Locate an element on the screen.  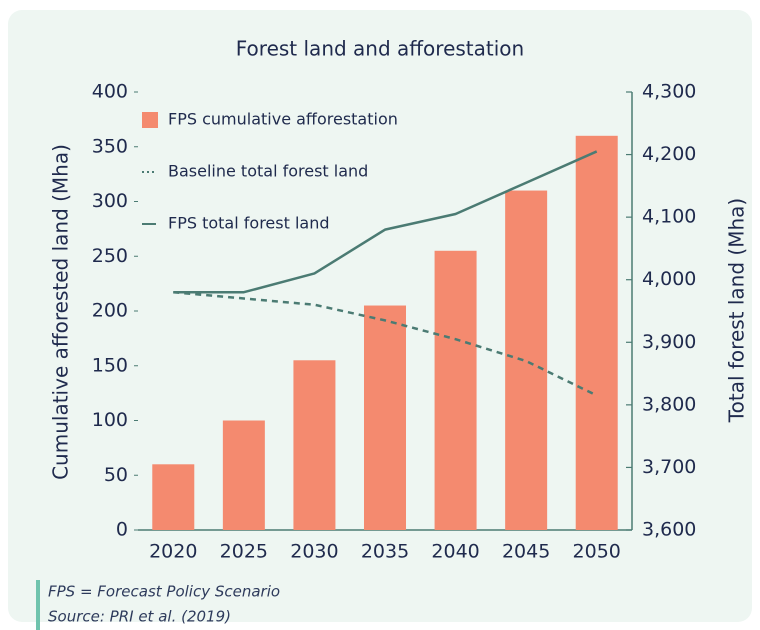
legend-label: FPS total forest land is located at coordinates (249, 223).